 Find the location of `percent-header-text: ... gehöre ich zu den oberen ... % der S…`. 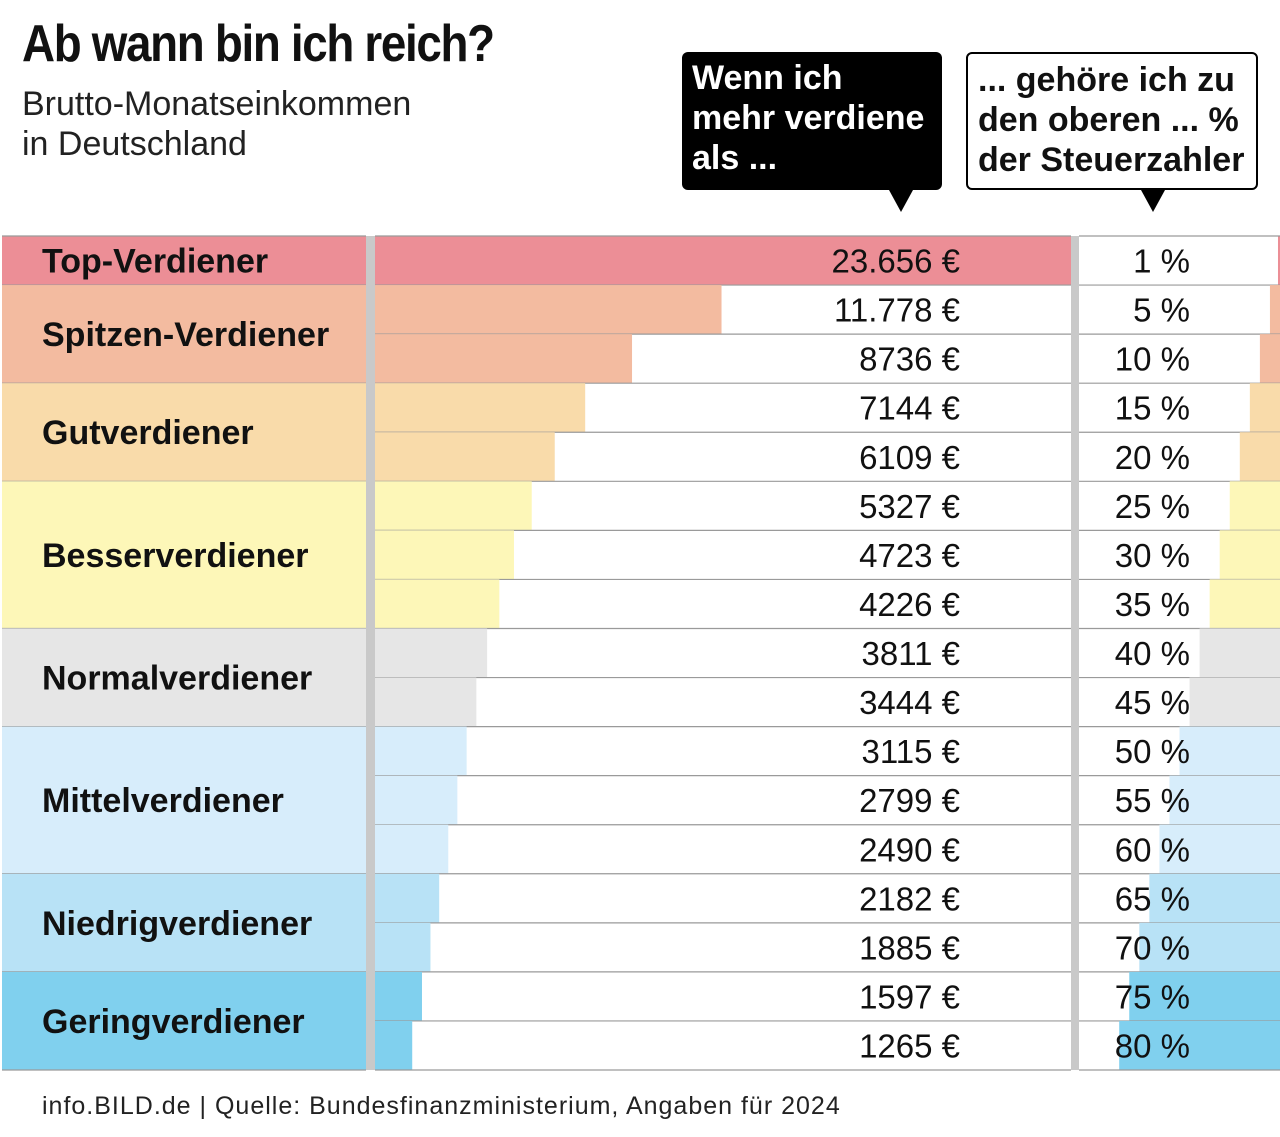

percent-header-text: ... gehöre ich zu den oberen ... % der S… is located at coordinates (1111, 120).